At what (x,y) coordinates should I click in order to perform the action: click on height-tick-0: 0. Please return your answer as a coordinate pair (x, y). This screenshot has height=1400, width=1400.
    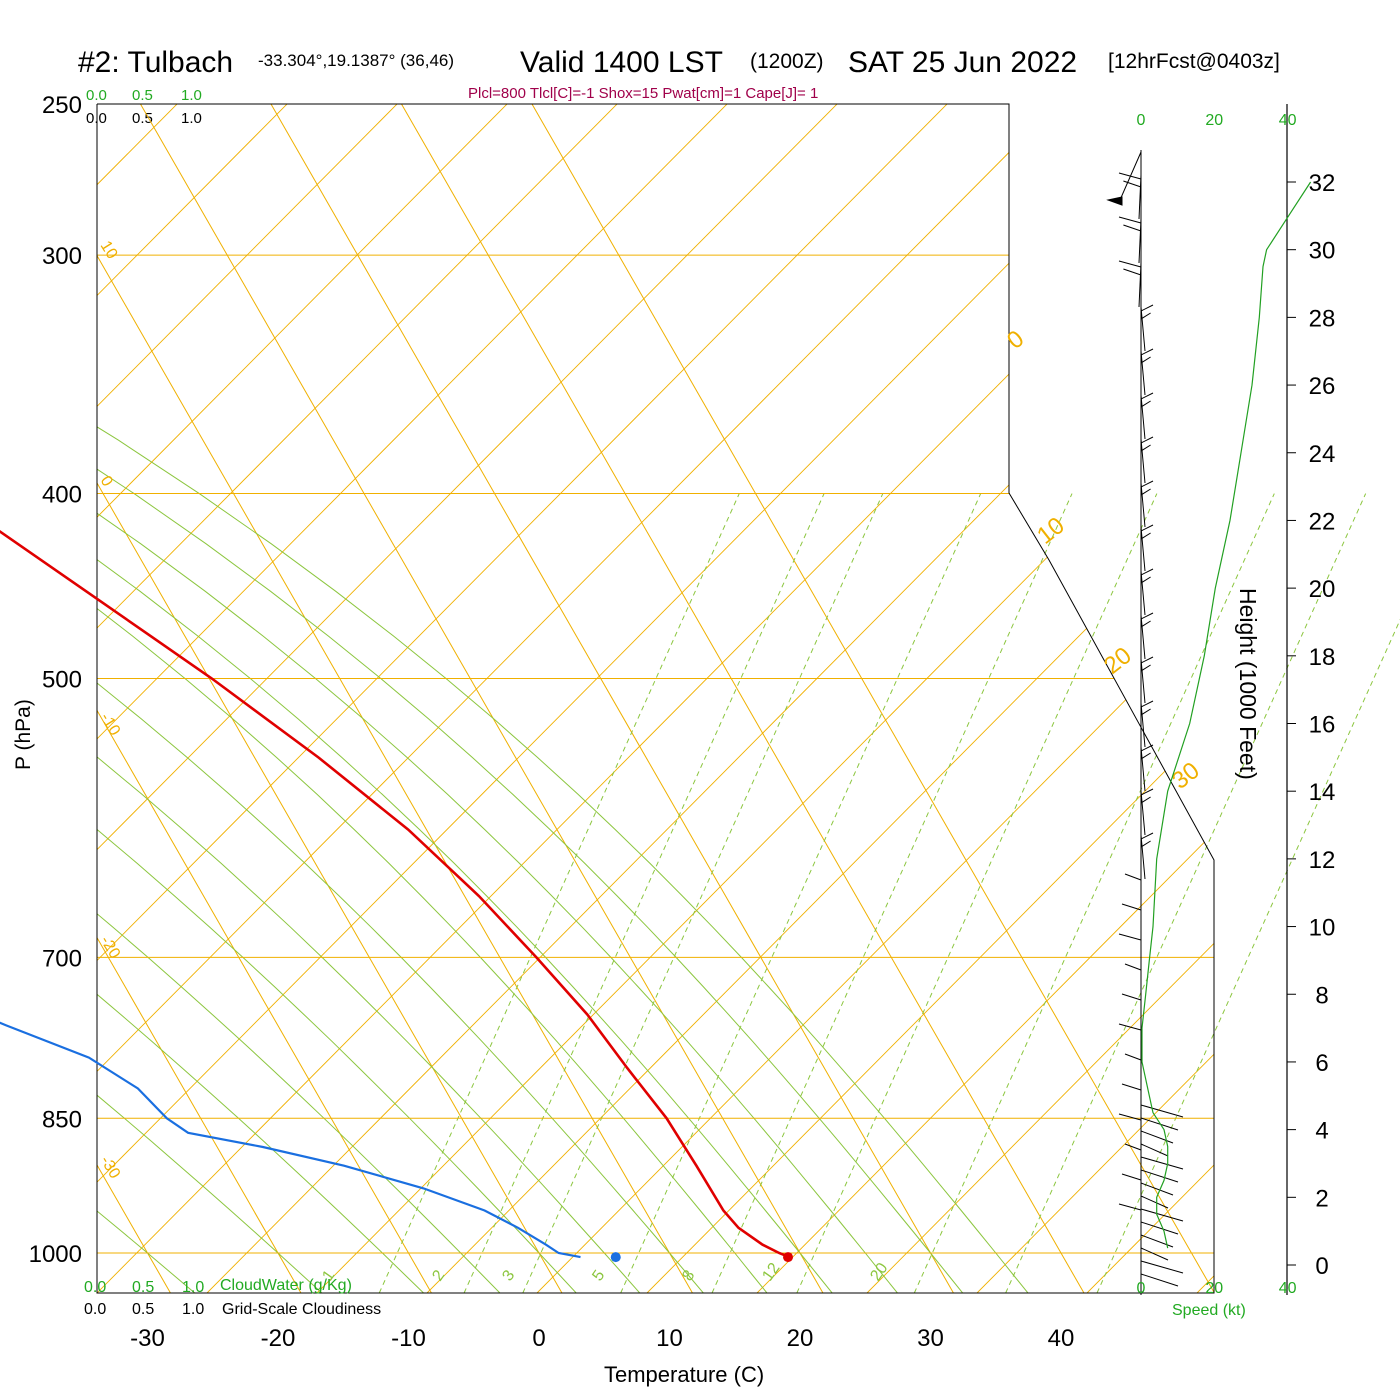
    Looking at the image, I should click on (1321, 1266).